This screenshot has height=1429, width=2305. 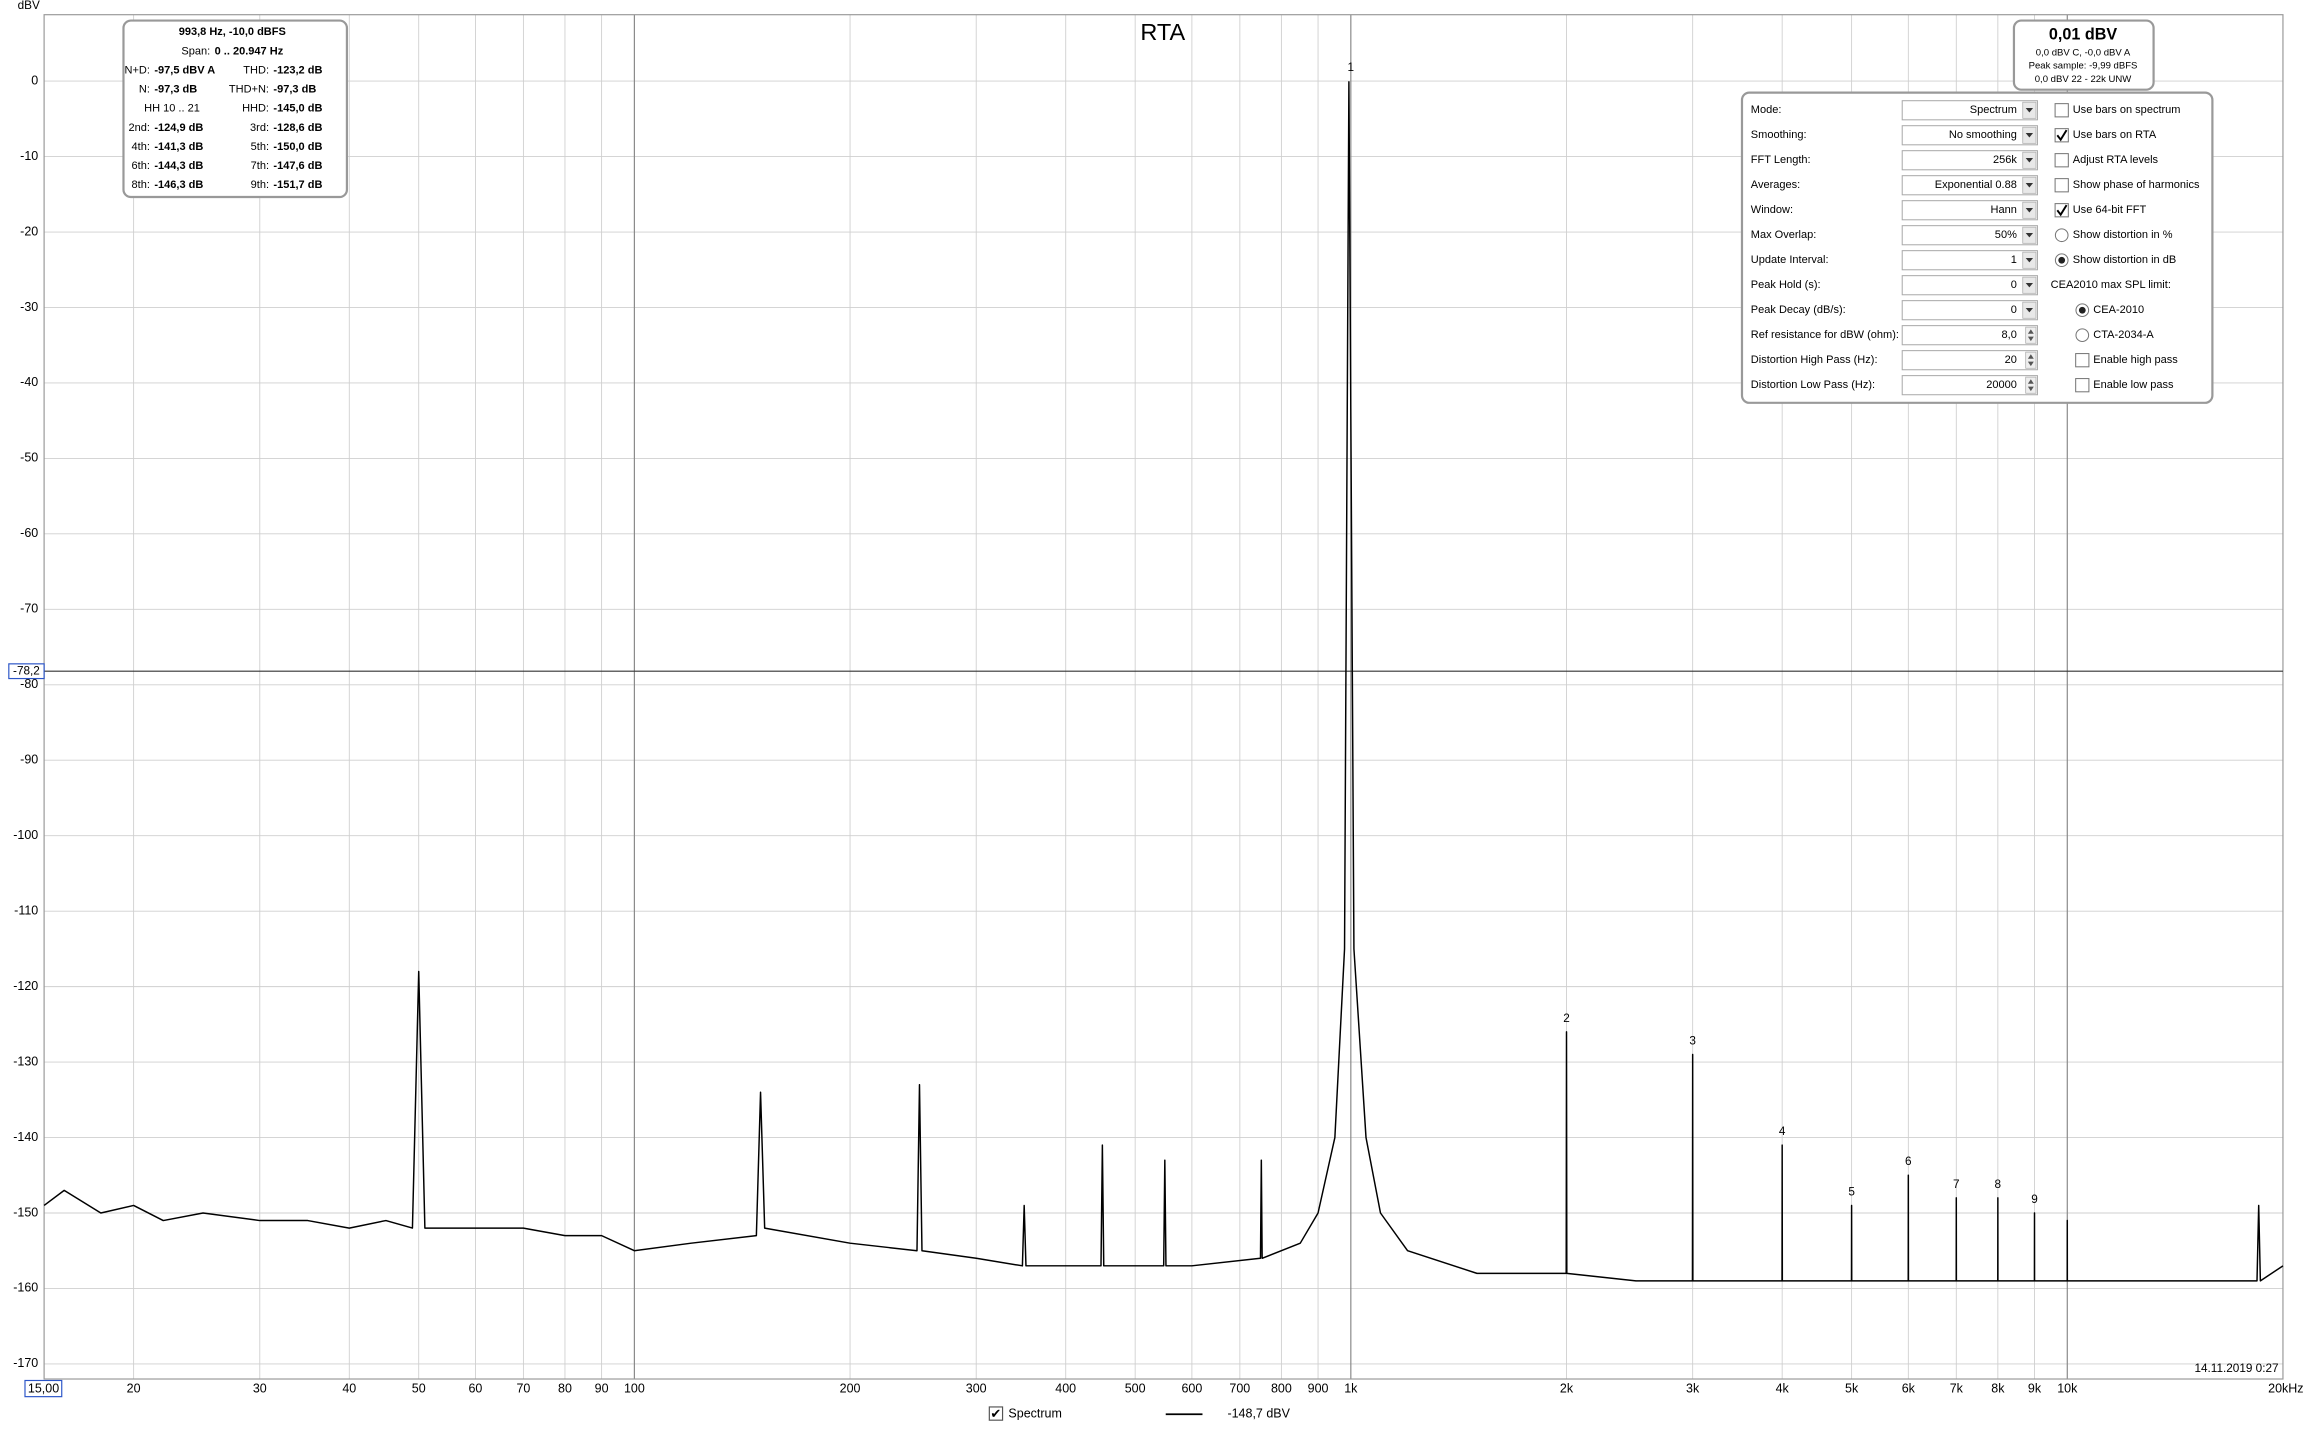 What do you see at coordinates (178, 166) in the screenshot?
I see `info-value: -144,3 dB` at bounding box center [178, 166].